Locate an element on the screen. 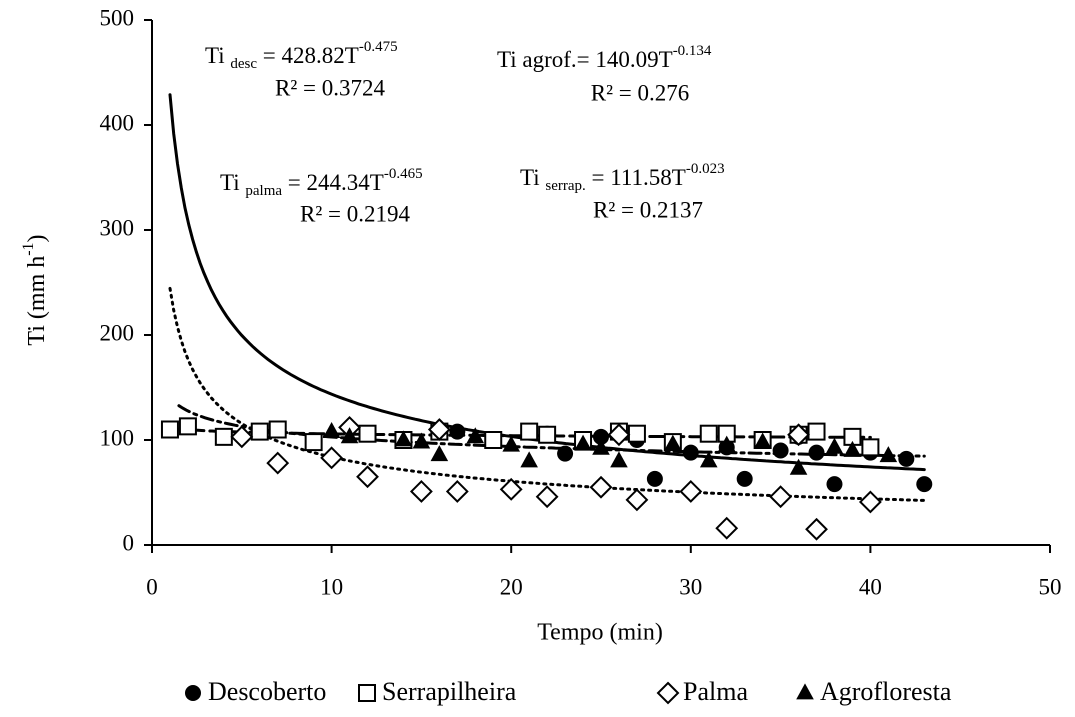  fit-curve is located at coordinates (551, 431).